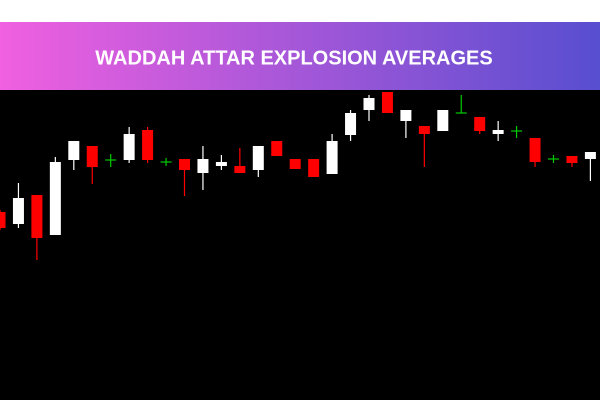  What do you see at coordinates (300, 11) in the screenshot?
I see `top-margin` at bounding box center [300, 11].